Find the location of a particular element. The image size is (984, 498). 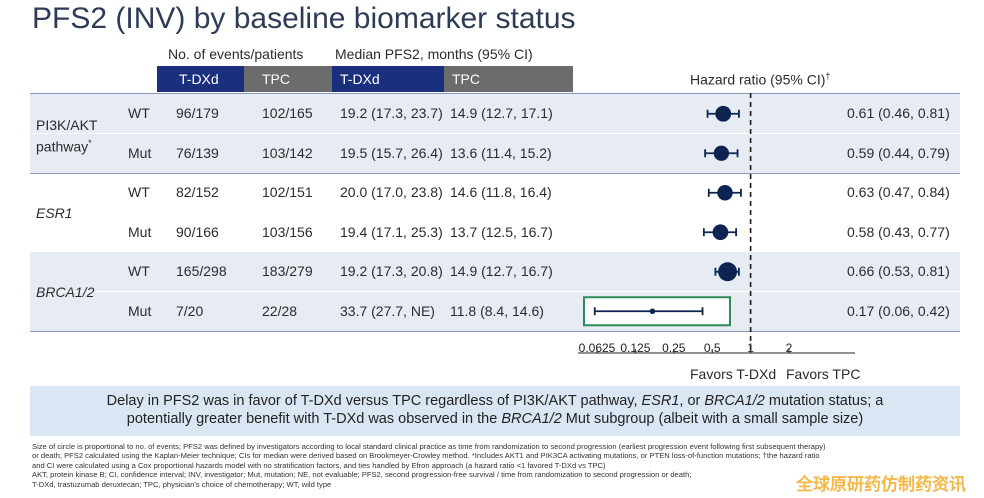

favors-right-label: Favors TPC is located at coordinates (823, 374).